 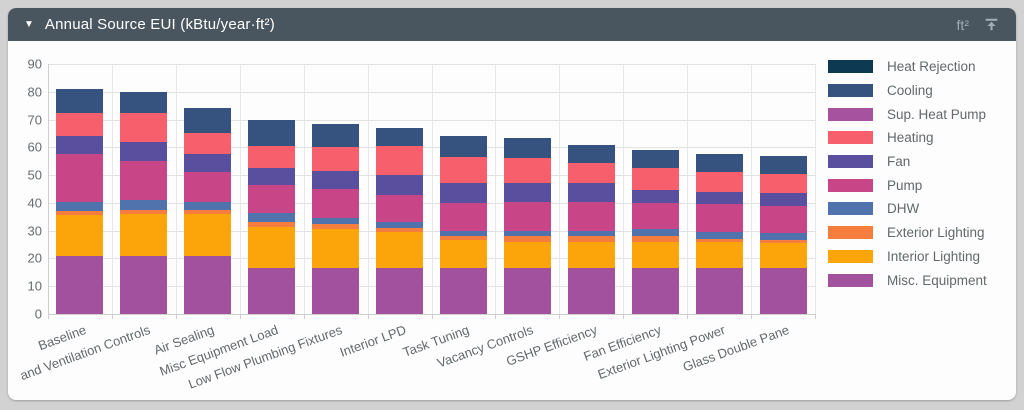 I want to click on legend-item: Cooling, so click(x=907, y=91).